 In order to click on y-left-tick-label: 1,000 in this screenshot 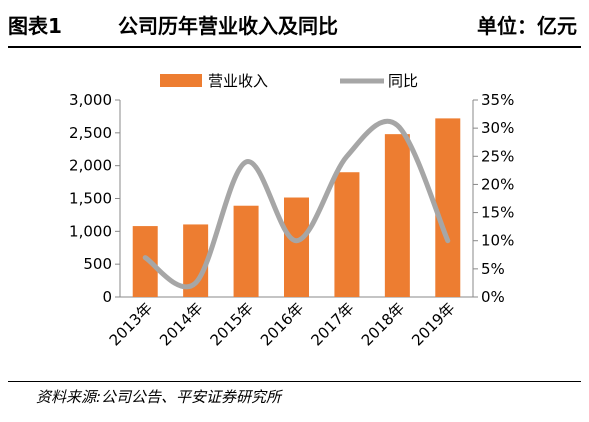, I will do `click(90, 231)`.